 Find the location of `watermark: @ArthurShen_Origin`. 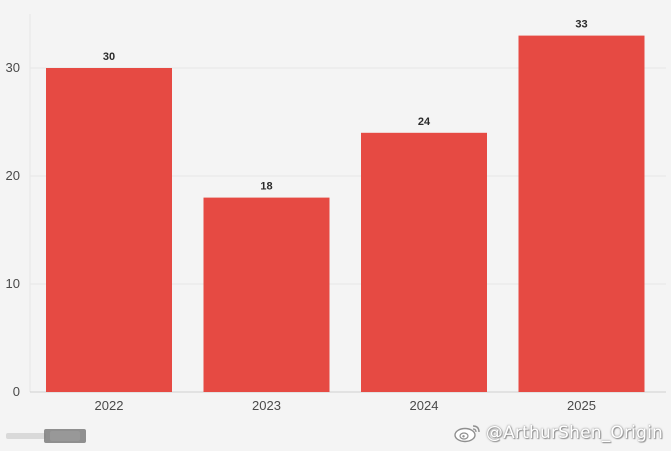

watermark: @ArthurShen_Origin is located at coordinates (558, 433).